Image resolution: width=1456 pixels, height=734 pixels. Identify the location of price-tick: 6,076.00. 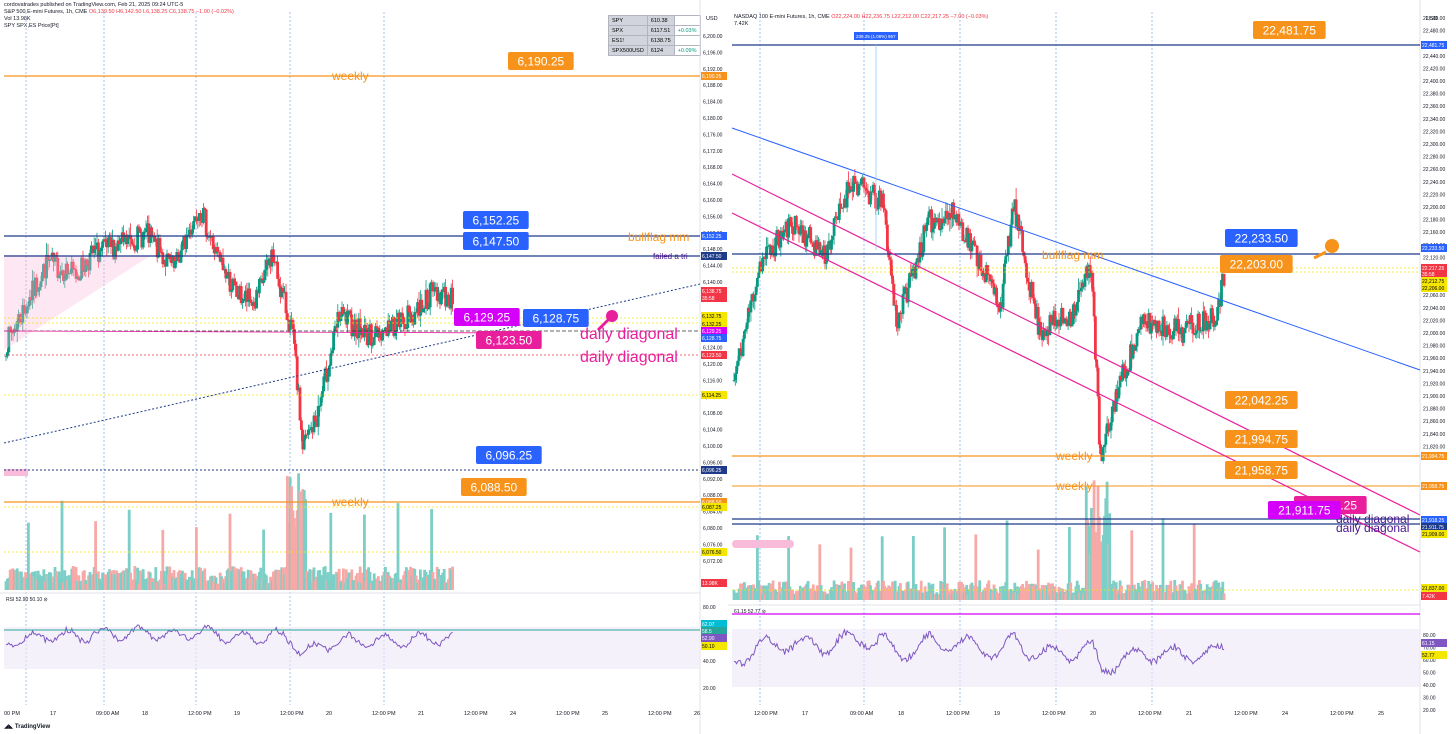
(713, 545).